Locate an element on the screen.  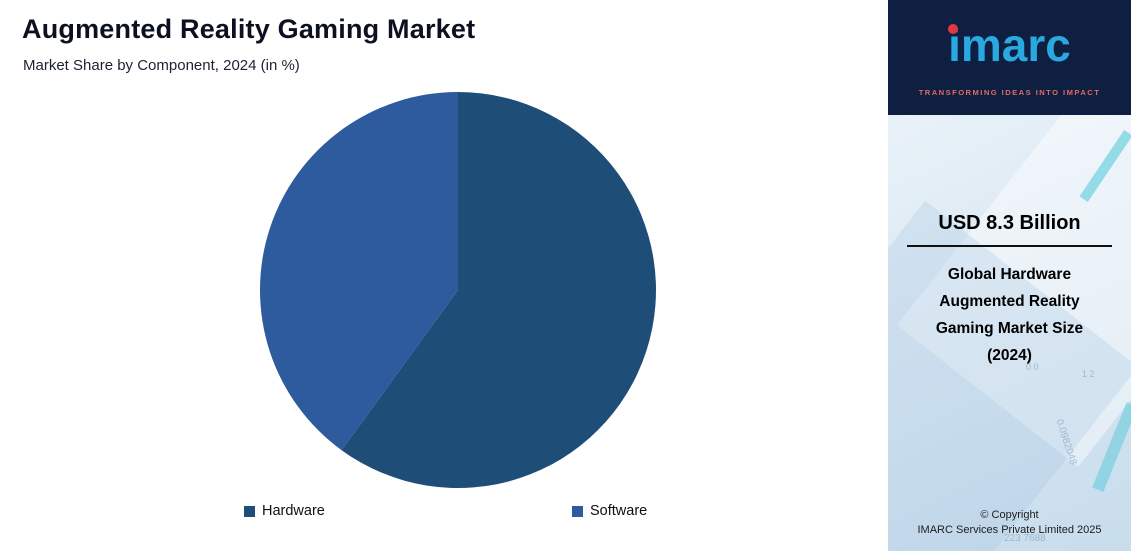
brand-panel: imarc TRANSFORMING IDEAS INTO IMPACT is located at coordinates (1009, 57).